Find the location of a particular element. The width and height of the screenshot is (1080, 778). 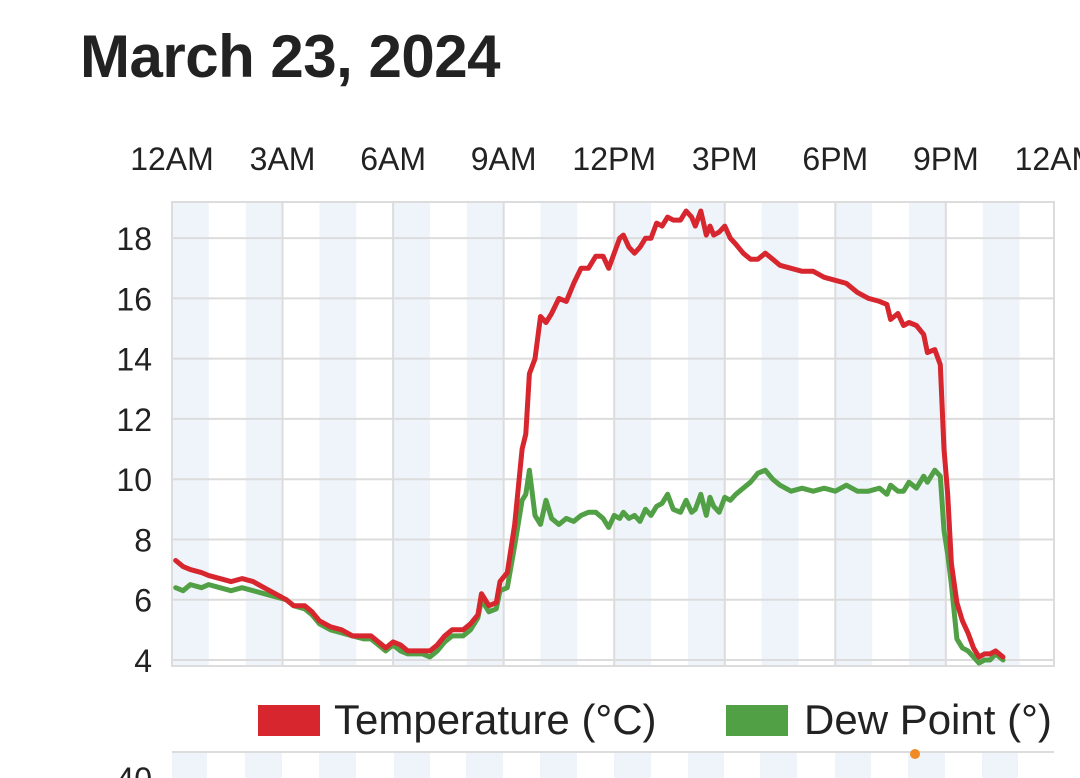

legend-temperature-swatch is located at coordinates (289, 720).